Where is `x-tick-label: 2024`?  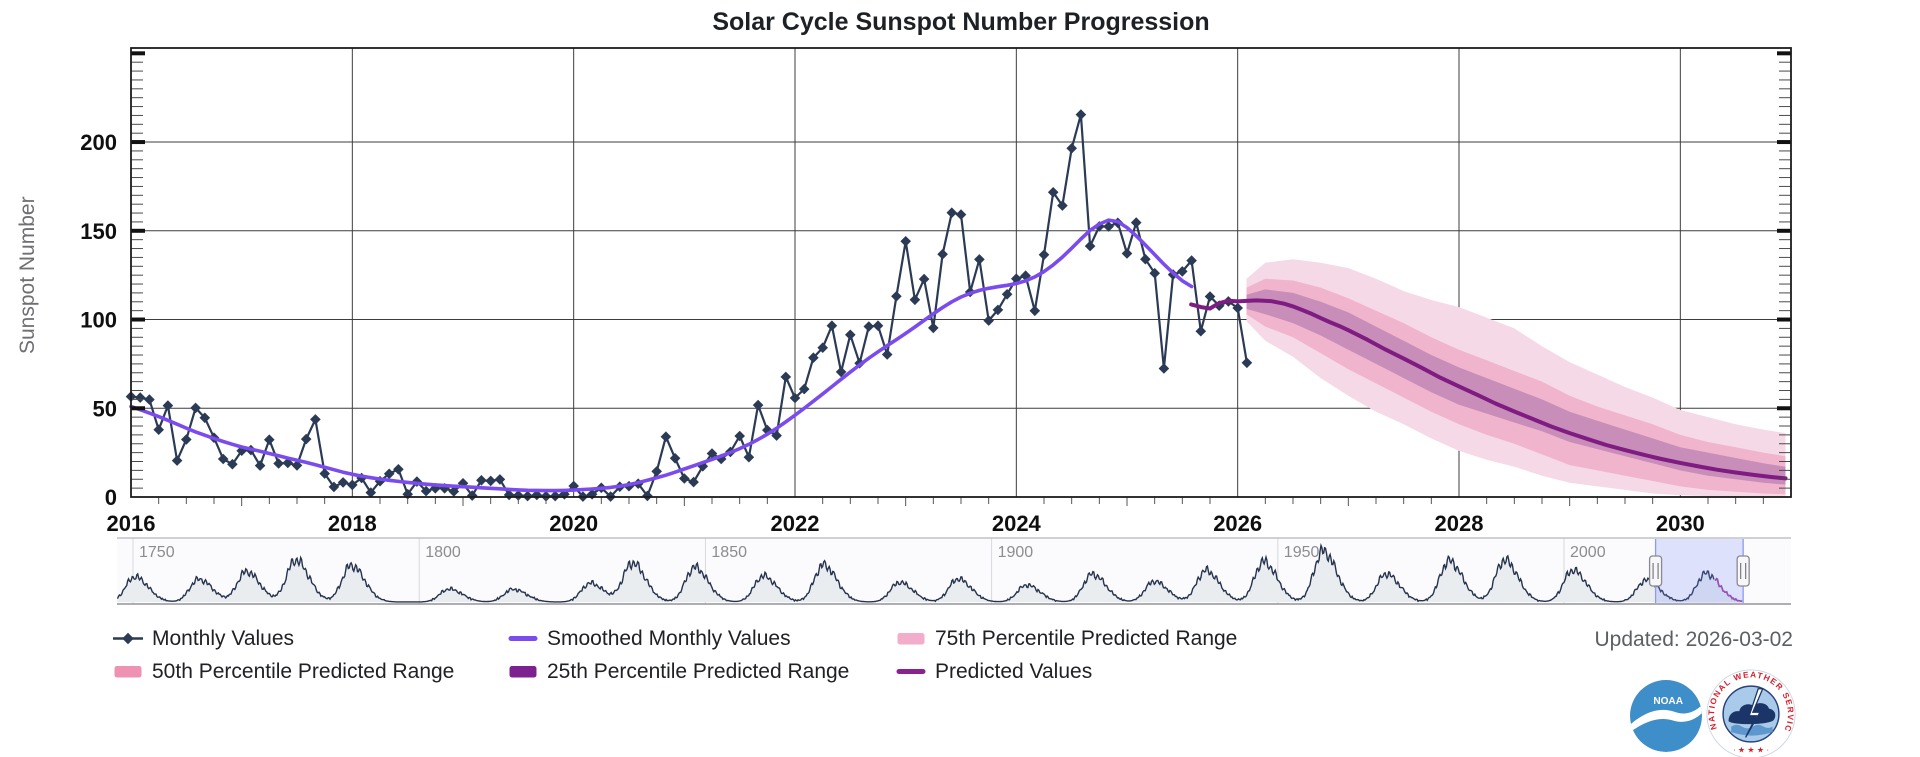 x-tick-label: 2024 is located at coordinates (1017, 523).